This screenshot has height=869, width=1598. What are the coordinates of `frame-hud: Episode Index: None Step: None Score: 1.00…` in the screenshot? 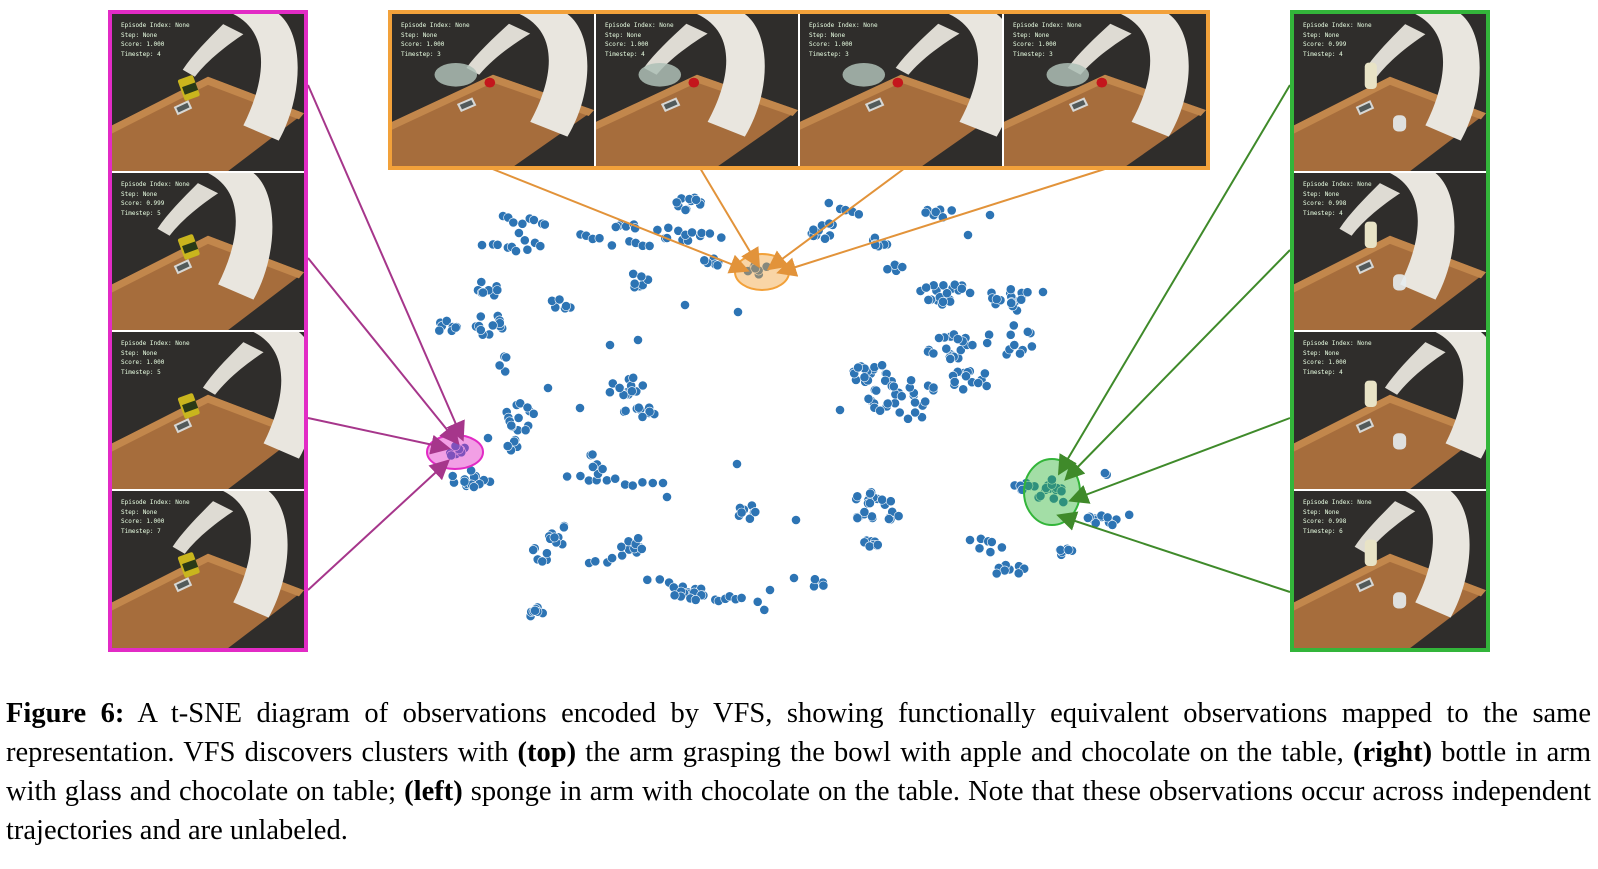 It's located at (155, 358).